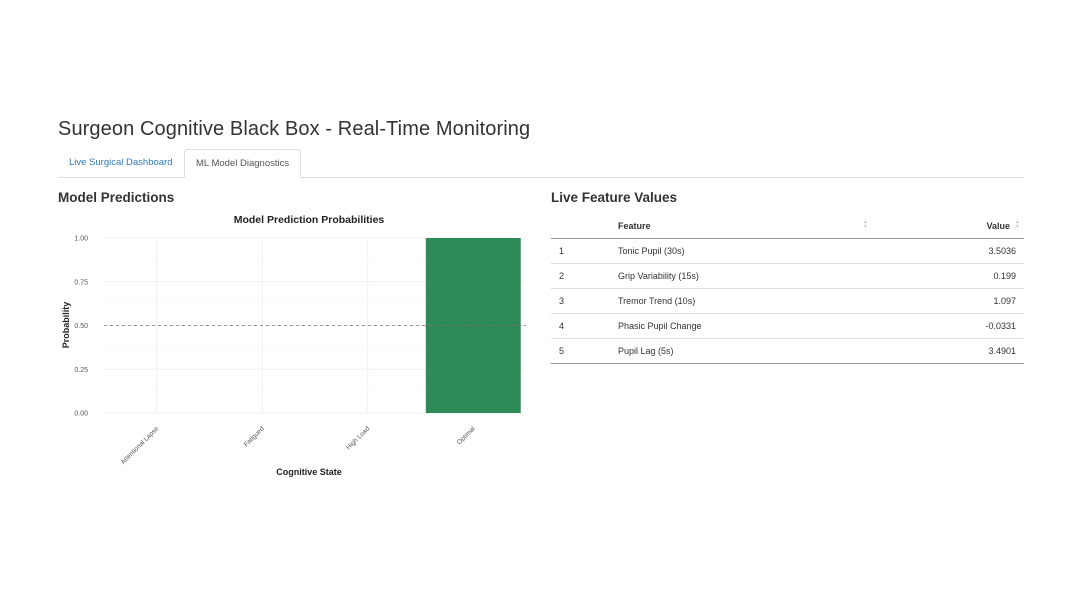 The image size is (1080, 608). What do you see at coordinates (998, 225) in the screenshot?
I see `column-header-value-label: Value` at bounding box center [998, 225].